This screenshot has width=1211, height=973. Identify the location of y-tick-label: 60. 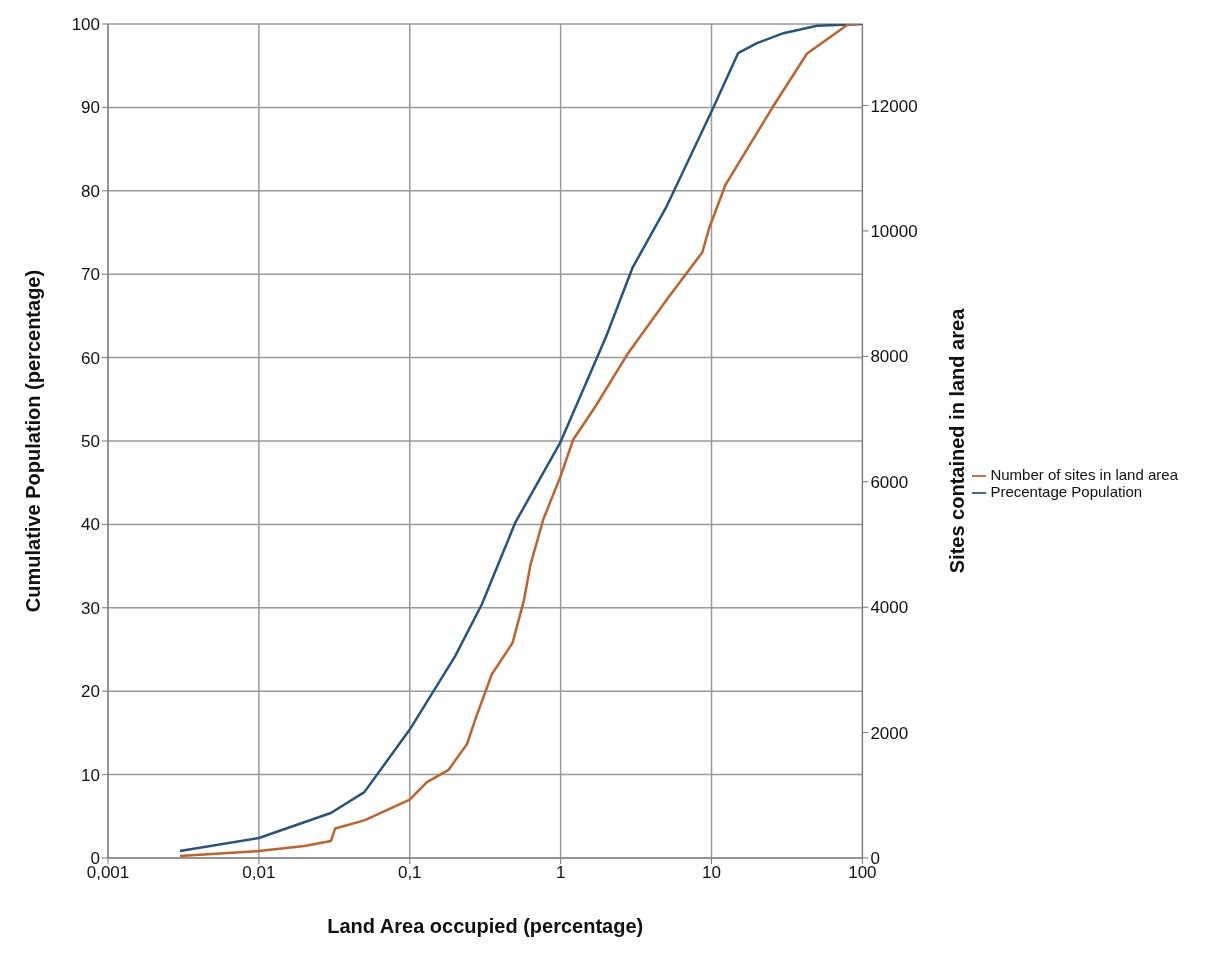
(90, 358).